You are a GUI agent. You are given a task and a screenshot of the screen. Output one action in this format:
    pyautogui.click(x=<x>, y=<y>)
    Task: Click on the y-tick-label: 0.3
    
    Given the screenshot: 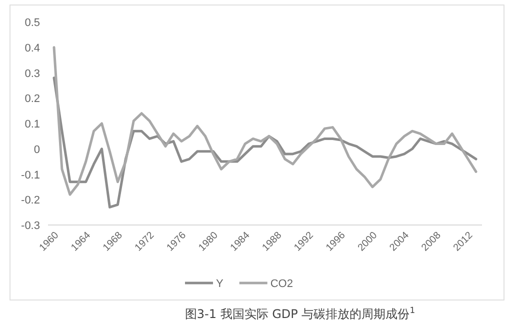 What is the action you would take?
    pyautogui.click(x=32, y=74)
    